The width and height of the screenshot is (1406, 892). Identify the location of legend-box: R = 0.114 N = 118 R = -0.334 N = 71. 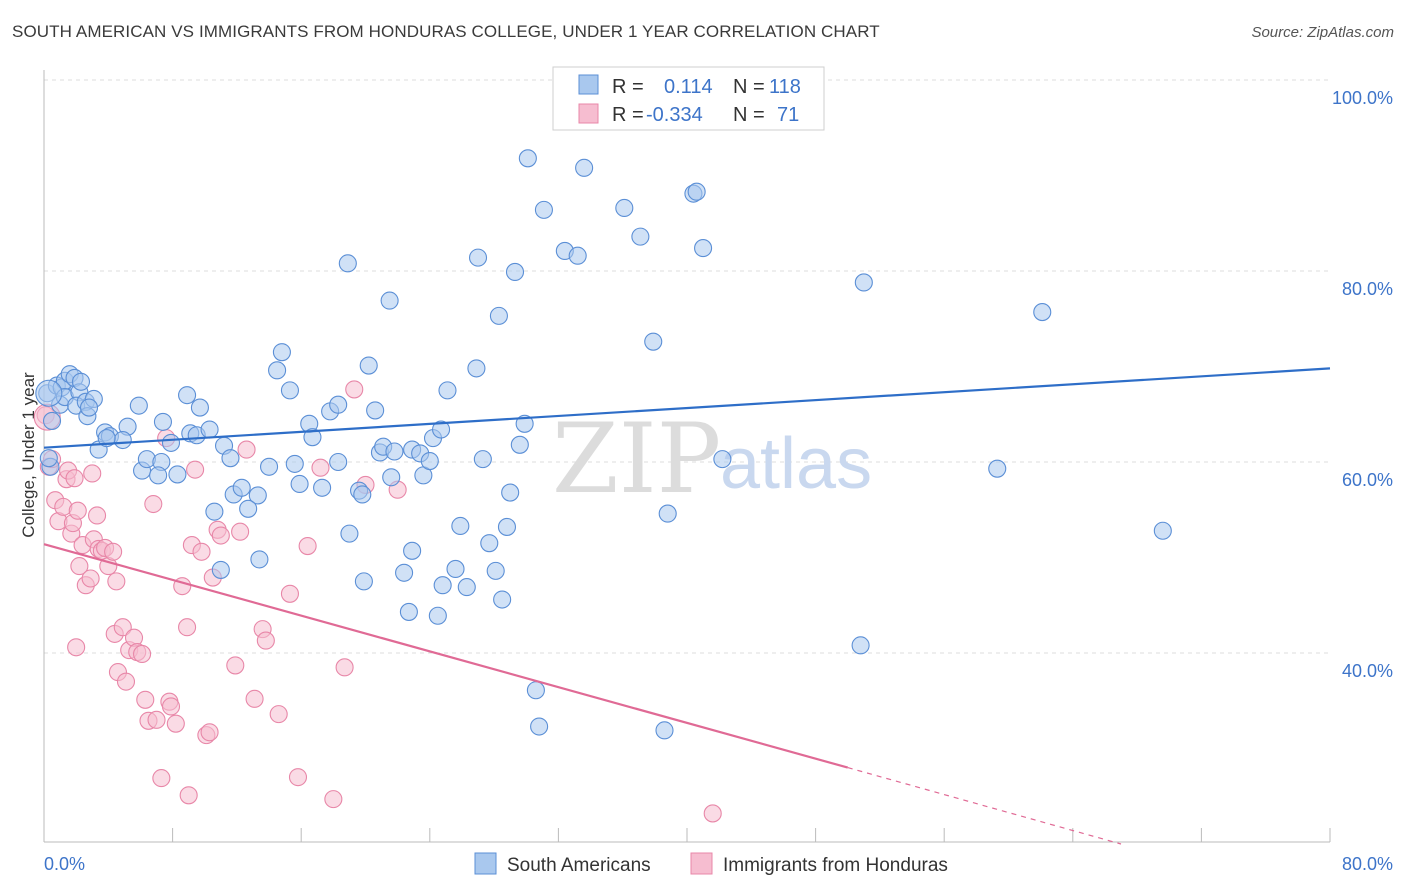
(688, 98).